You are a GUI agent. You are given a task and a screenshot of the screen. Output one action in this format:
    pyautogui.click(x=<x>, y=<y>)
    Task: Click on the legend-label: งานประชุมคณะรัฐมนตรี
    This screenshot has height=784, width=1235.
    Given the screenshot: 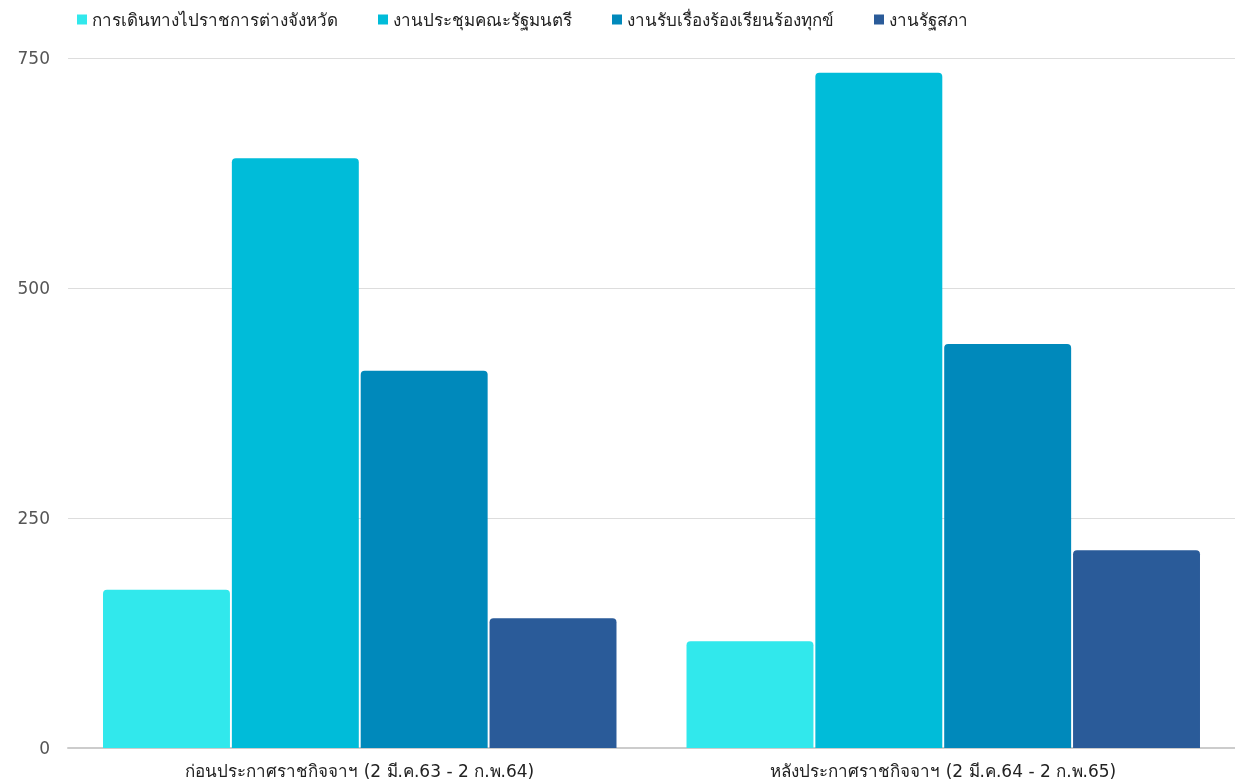 What is the action you would take?
    pyautogui.click(x=482, y=20)
    